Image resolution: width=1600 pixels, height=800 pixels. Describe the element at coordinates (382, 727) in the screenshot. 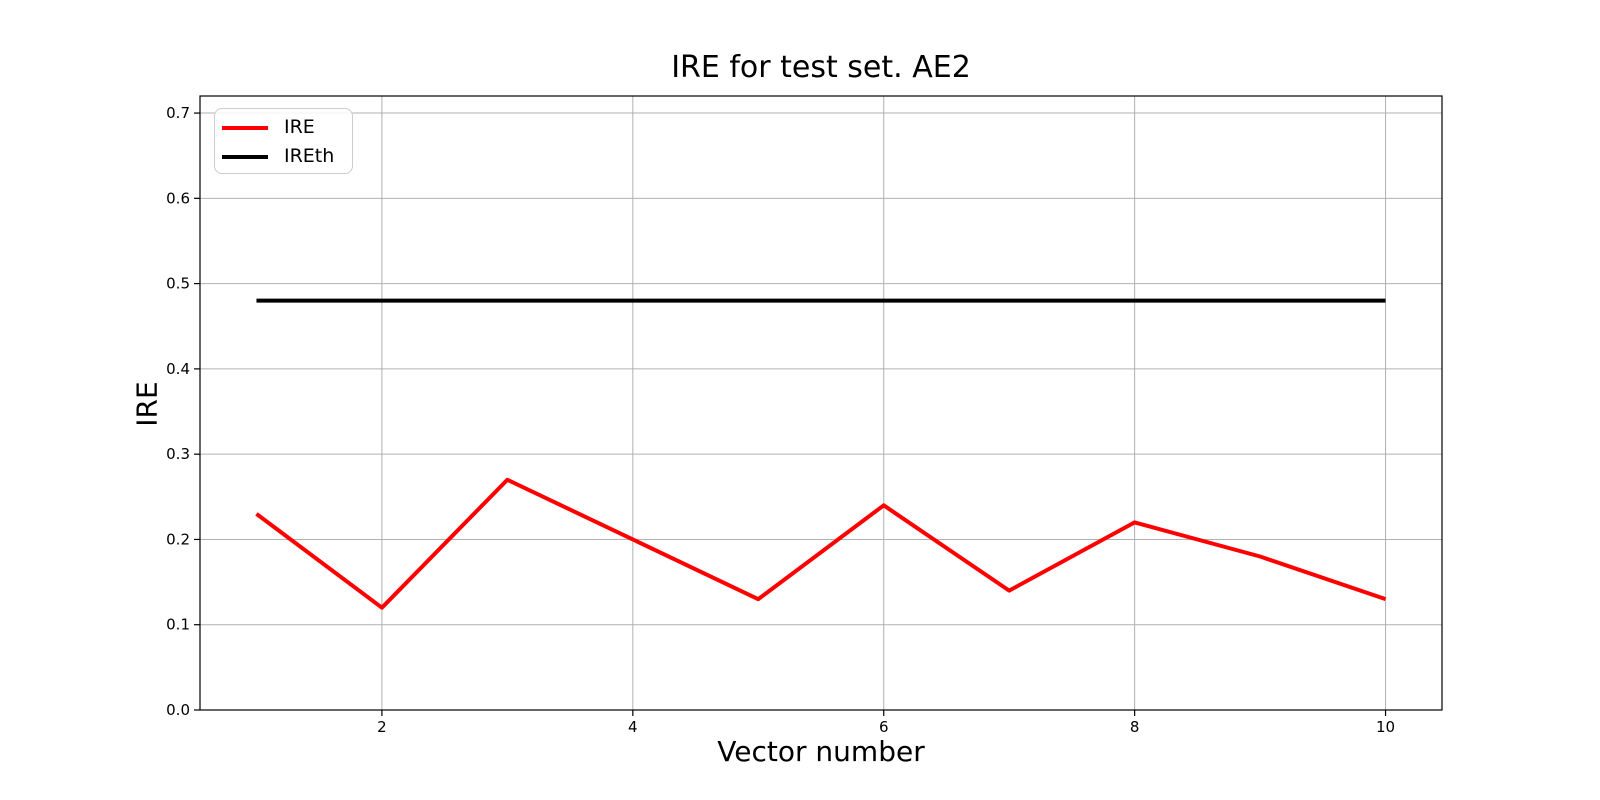

I see `x-tick-label: 2` at that location.